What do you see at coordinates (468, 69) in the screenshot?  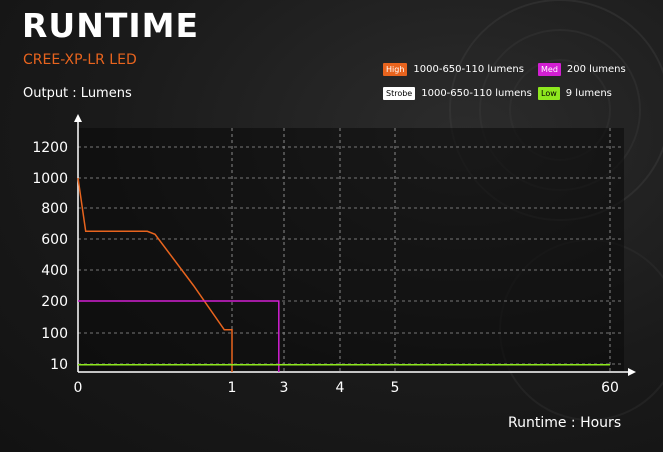 I see `legend-text-high: 1000-650-110 lumens` at bounding box center [468, 69].